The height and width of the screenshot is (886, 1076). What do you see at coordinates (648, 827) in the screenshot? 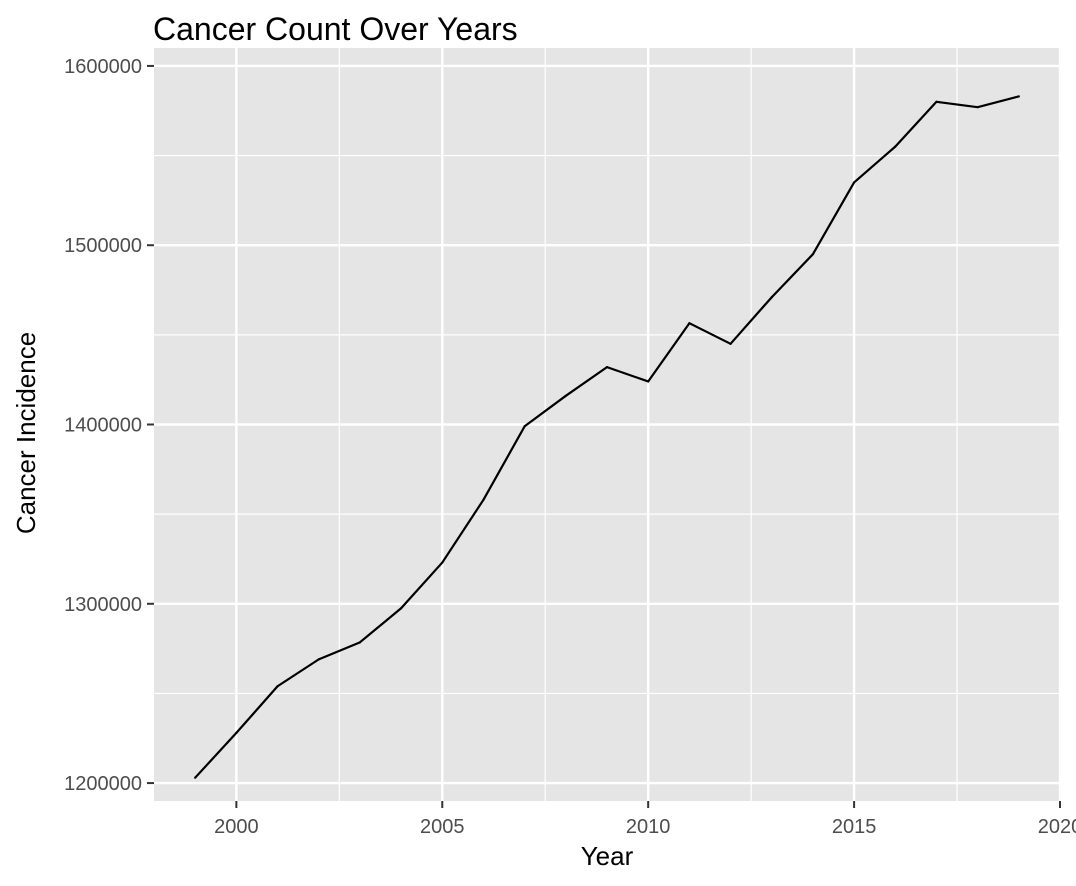
I see `x-tick-label: 2010` at bounding box center [648, 827].